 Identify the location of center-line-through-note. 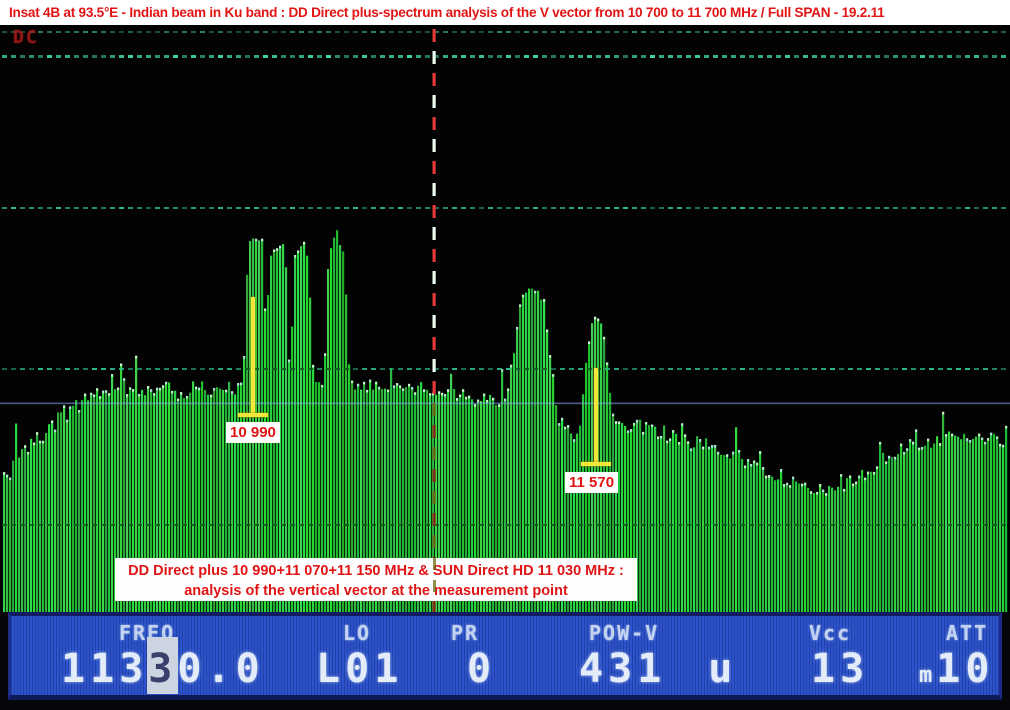
(434, 579).